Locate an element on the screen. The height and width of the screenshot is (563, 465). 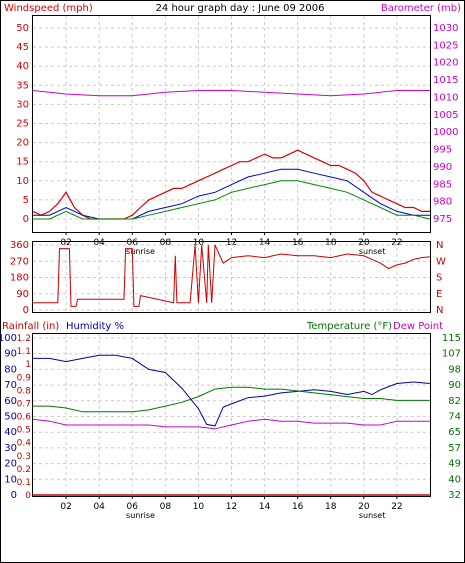
dewpoint-line is located at coordinates (231, 424).